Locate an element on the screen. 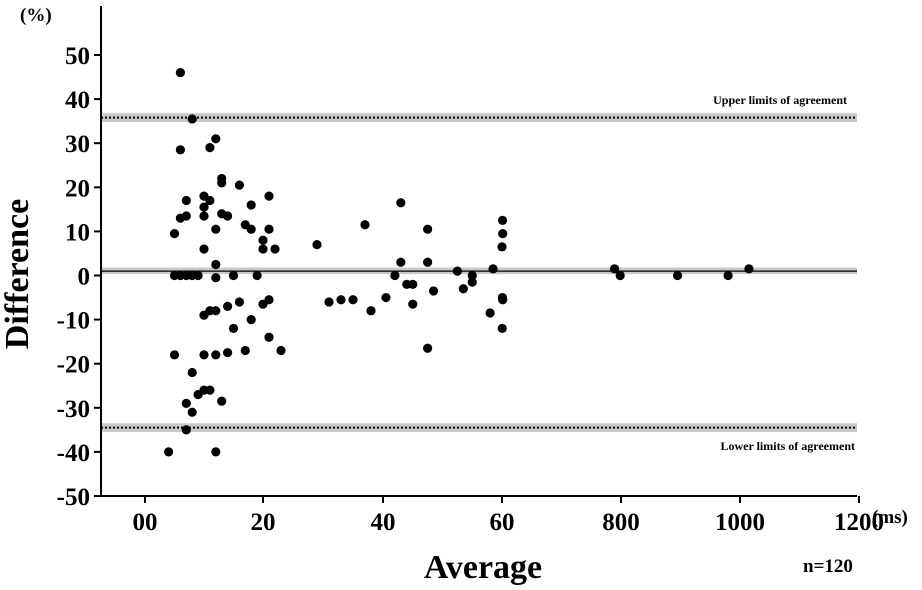  y-tick-label: -20 is located at coordinates (73, 365).